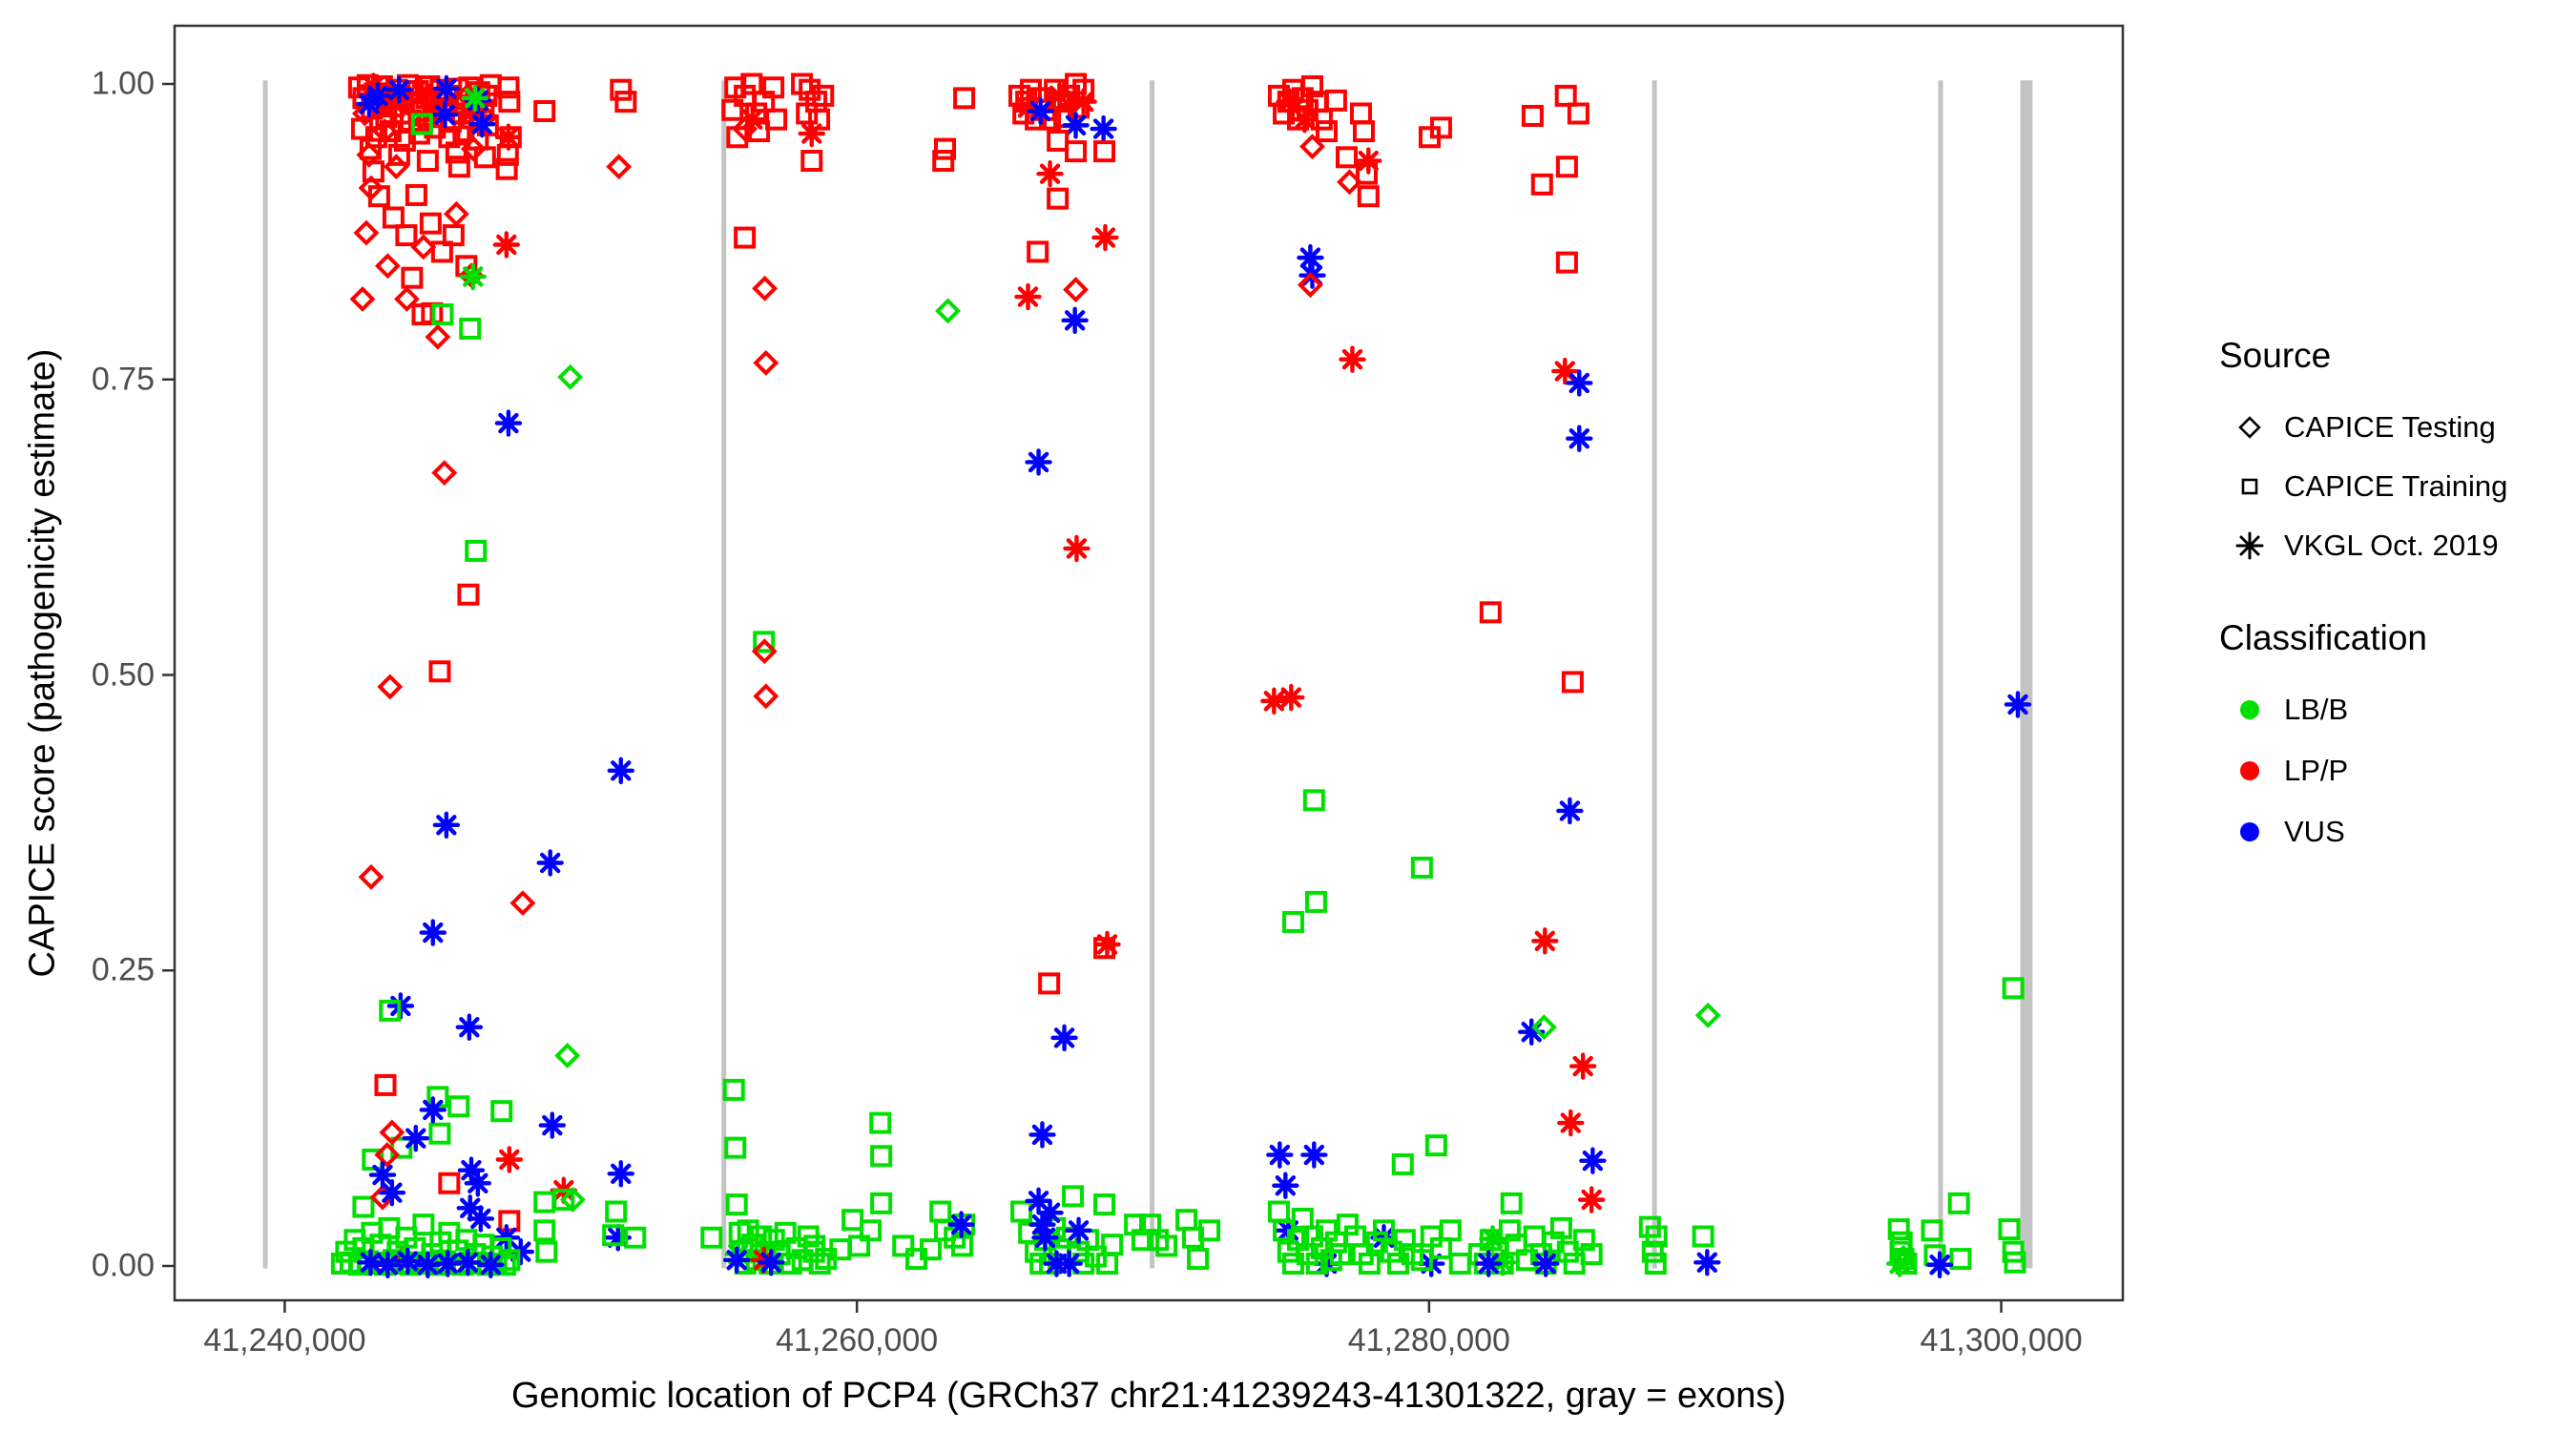 The image size is (2576, 1431). What do you see at coordinates (2249, 770) in the screenshot?
I see `lp-p-dot-icon` at bounding box center [2249, 770].